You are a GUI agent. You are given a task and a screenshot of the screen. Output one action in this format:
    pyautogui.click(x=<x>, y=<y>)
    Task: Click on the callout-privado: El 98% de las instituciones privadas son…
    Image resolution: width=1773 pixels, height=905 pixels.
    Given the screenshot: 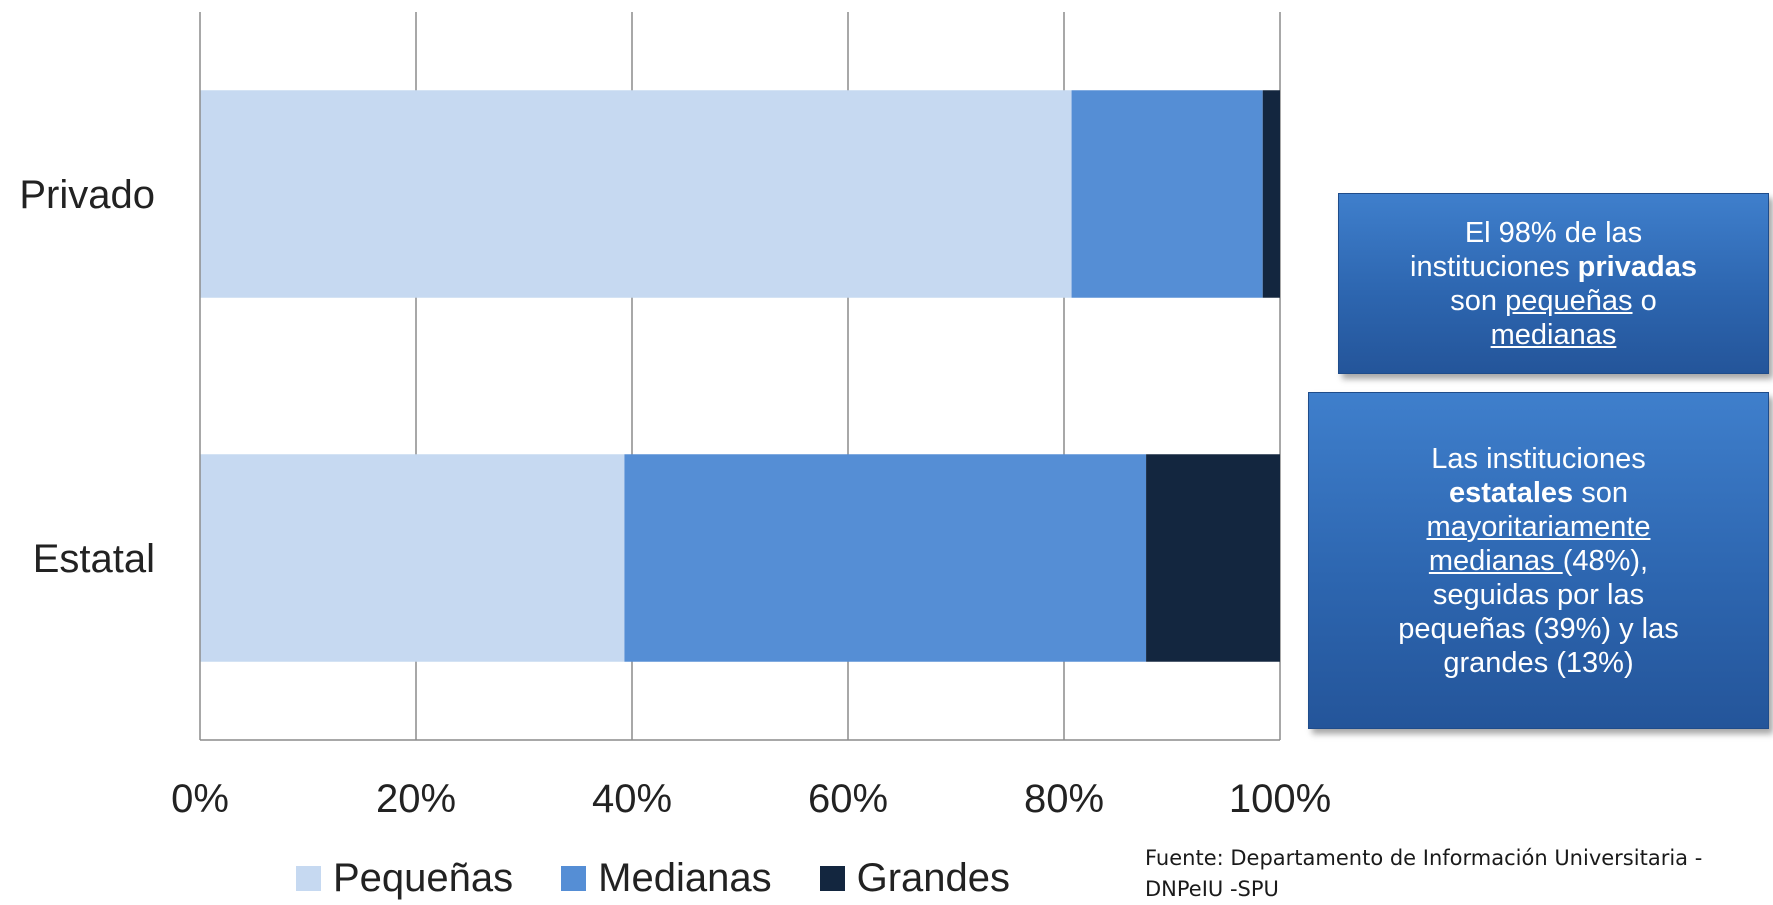 What is the action you would take?
    pyautogui.click(x=1553, y=283)
    